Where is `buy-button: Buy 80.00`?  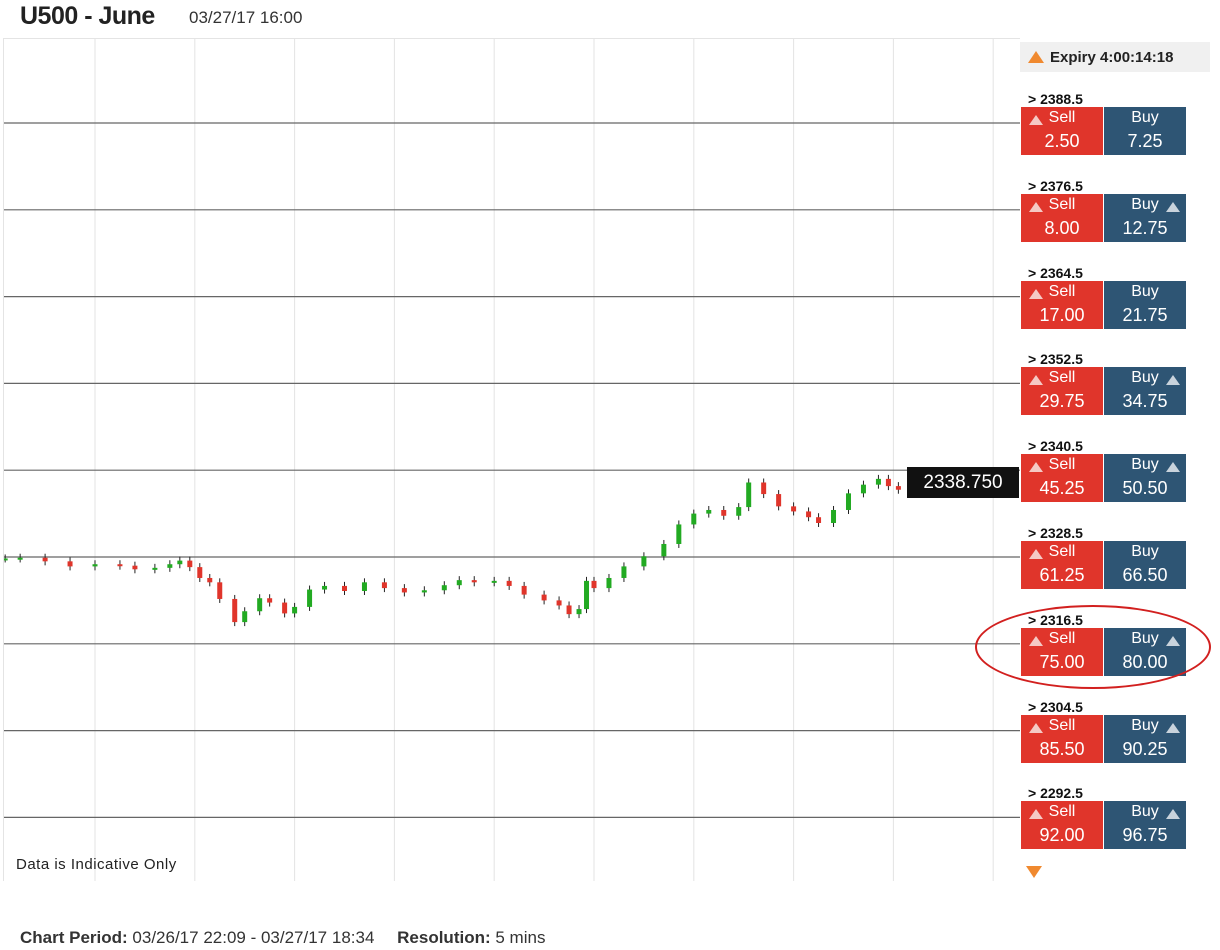
buy-button: Buy 80.00 is located at coordinates (1145, 651).